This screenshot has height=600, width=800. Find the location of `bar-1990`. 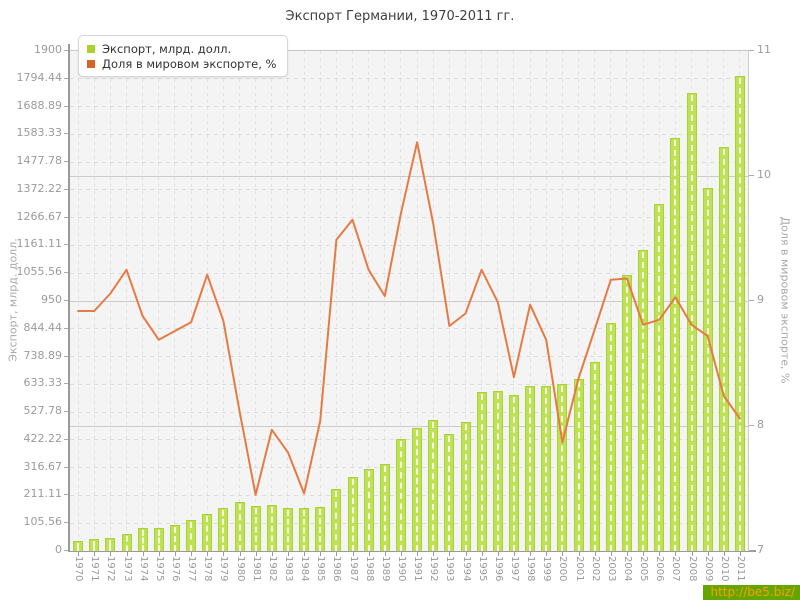

bar-1990 is located at coordinates (400, 495).